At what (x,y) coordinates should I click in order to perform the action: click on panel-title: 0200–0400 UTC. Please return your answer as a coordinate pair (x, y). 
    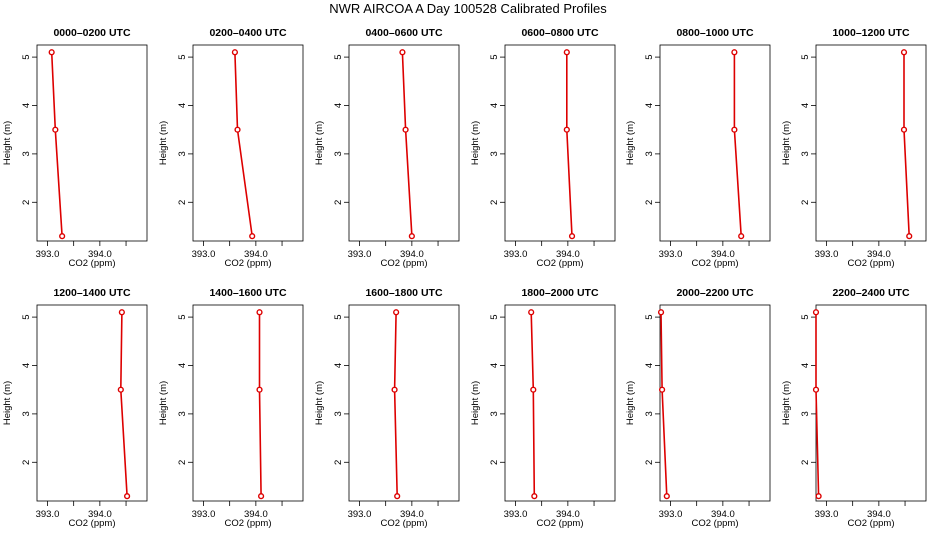
    Looking at the image, I should click on (247, 33).